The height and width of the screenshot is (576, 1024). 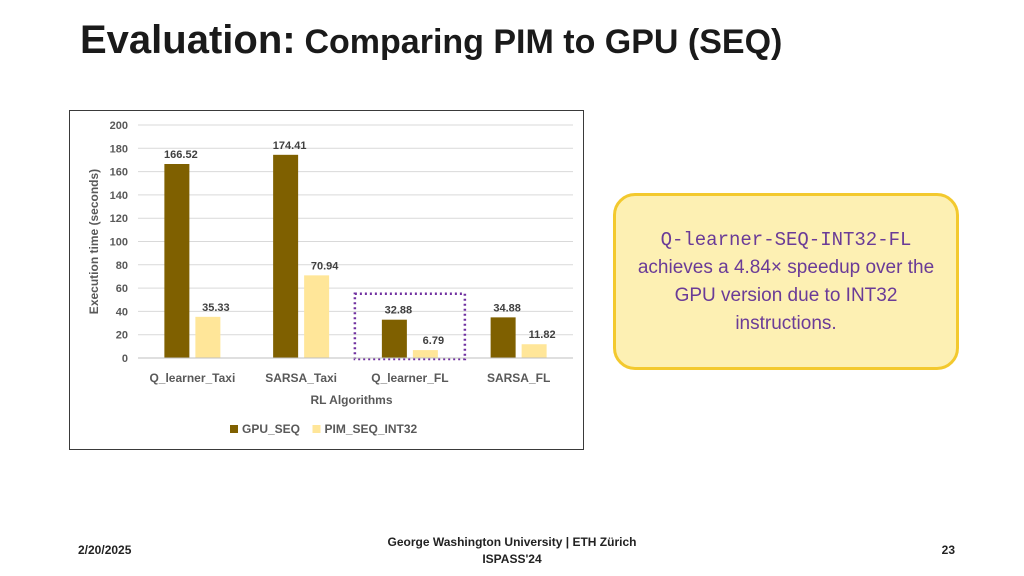 I want to click on slide-title-main: Evaluation:, so click(x=188, y=40).